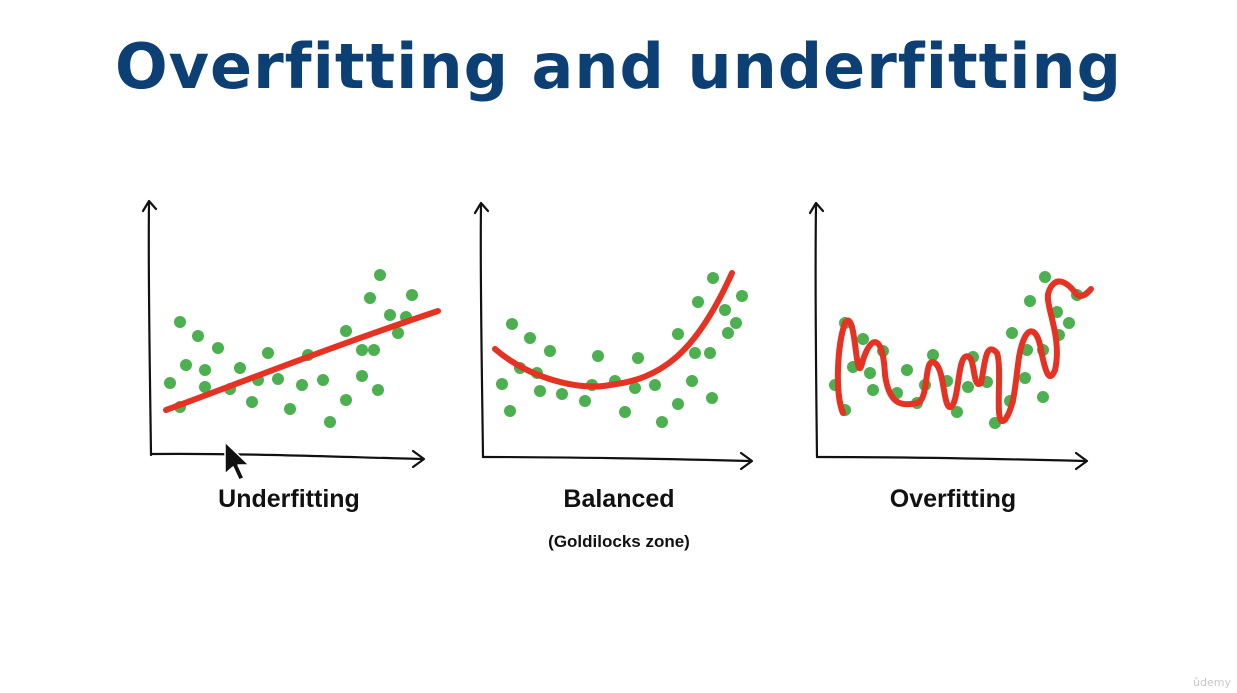 The height and width of the screenshot is (693, 1237). I want to click on underfitting-plot, so click(291, 334).